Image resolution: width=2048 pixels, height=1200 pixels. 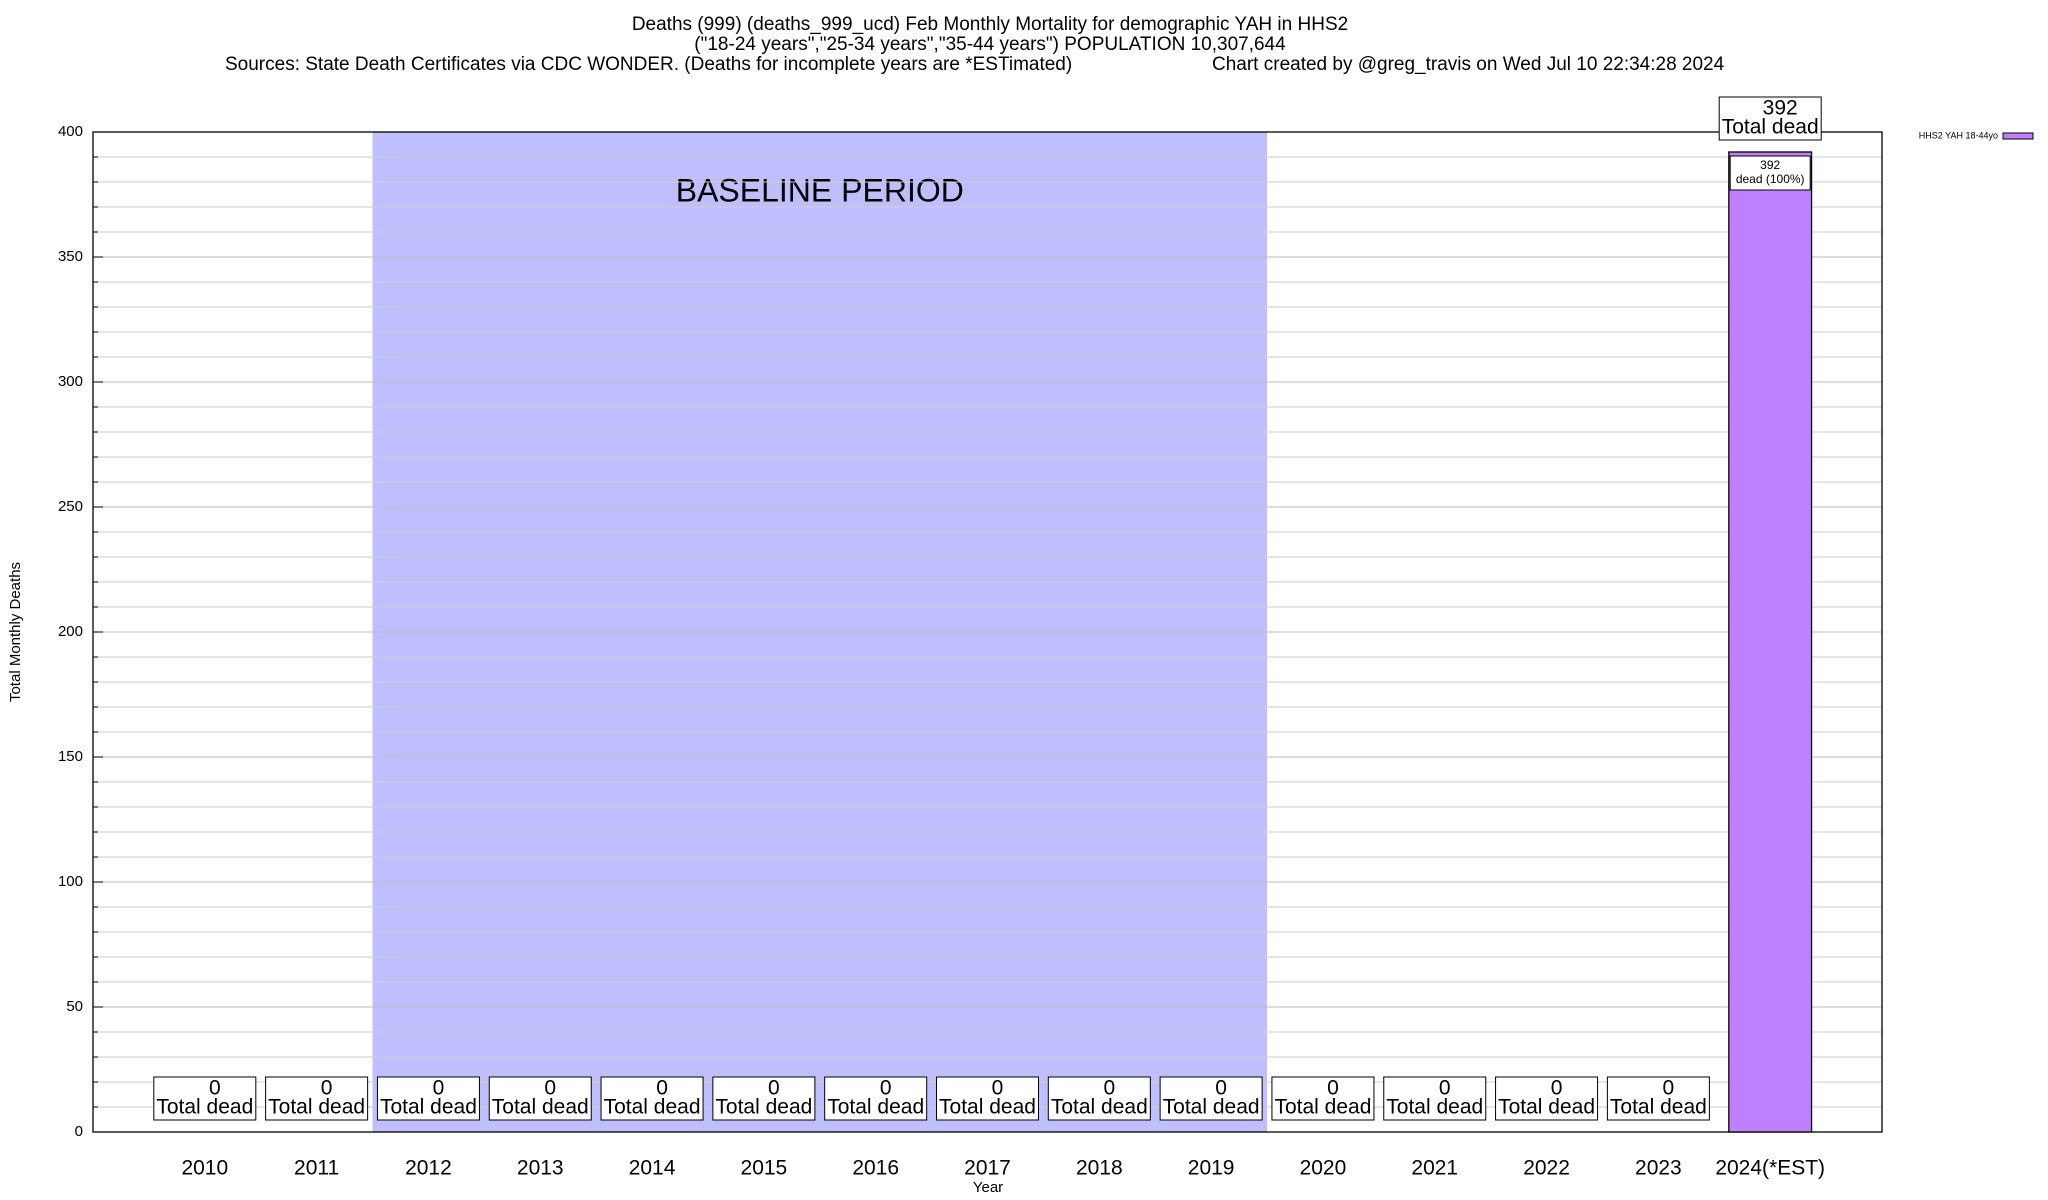 I want to click on x-tick-label: 2015, so click(x=764, y=1168).